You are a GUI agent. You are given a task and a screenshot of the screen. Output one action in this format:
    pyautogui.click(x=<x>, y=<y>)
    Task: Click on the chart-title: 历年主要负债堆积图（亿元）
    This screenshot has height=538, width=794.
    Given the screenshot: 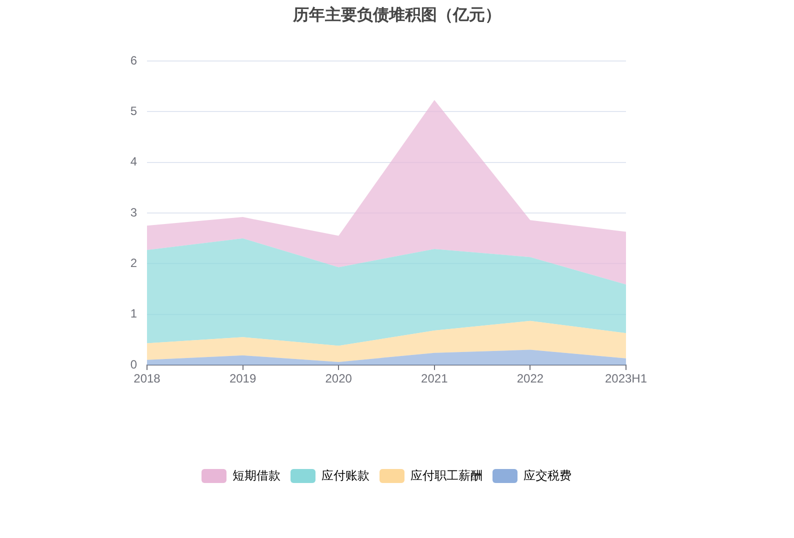 What is the action you would take?
    pyautogui.click(x=397, y=15)
    